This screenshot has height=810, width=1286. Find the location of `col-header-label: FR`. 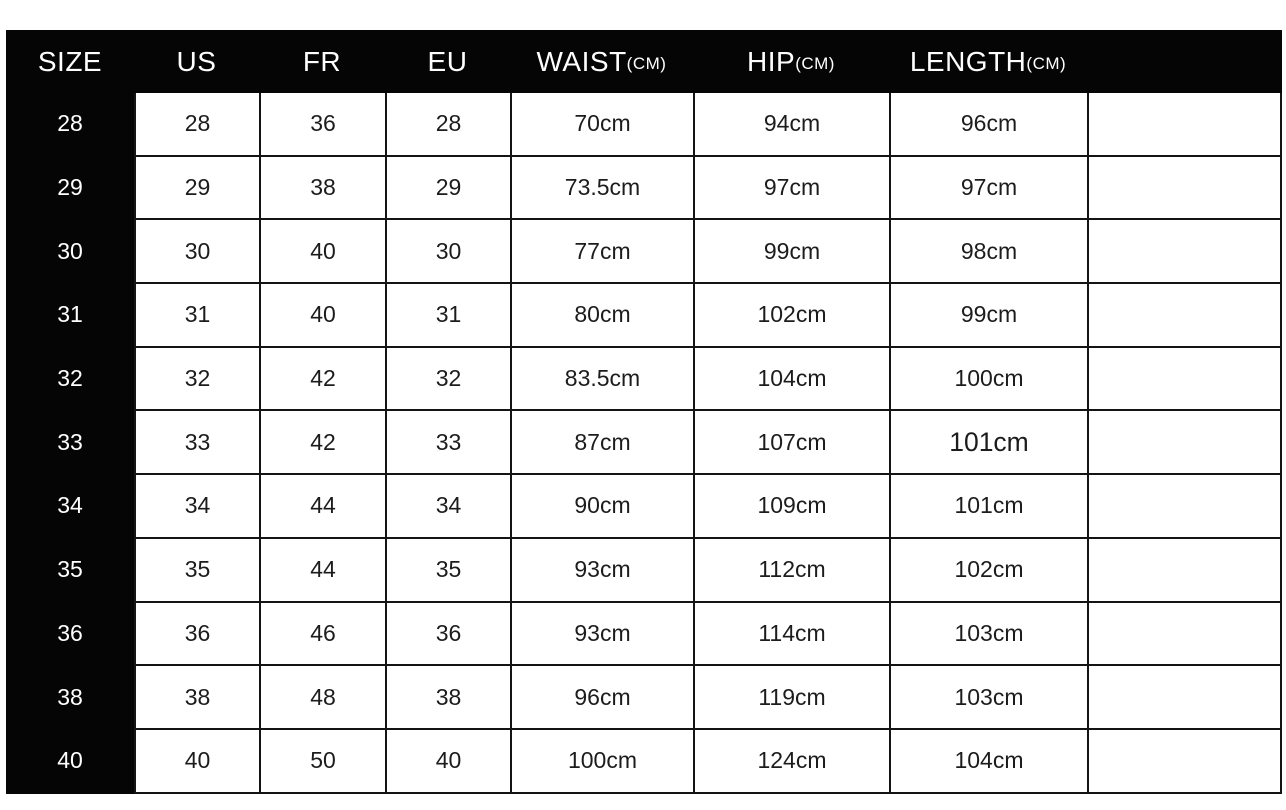

col-header-label: FR is located at coordinates (322, 61).